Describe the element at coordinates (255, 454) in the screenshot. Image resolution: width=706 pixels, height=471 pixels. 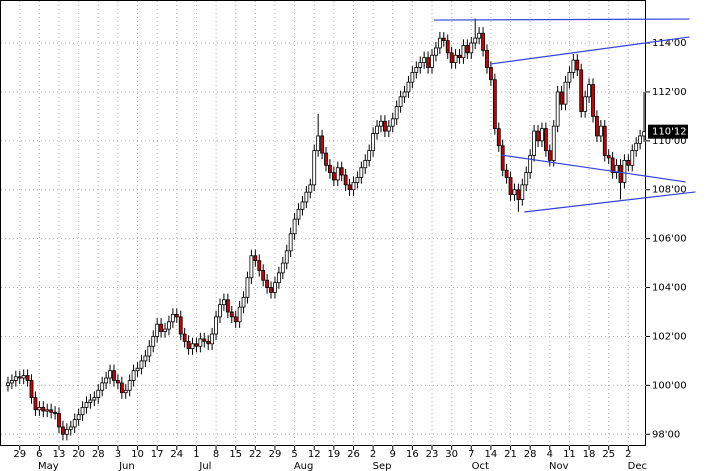
I see `x-tick-label: 22` at that location.